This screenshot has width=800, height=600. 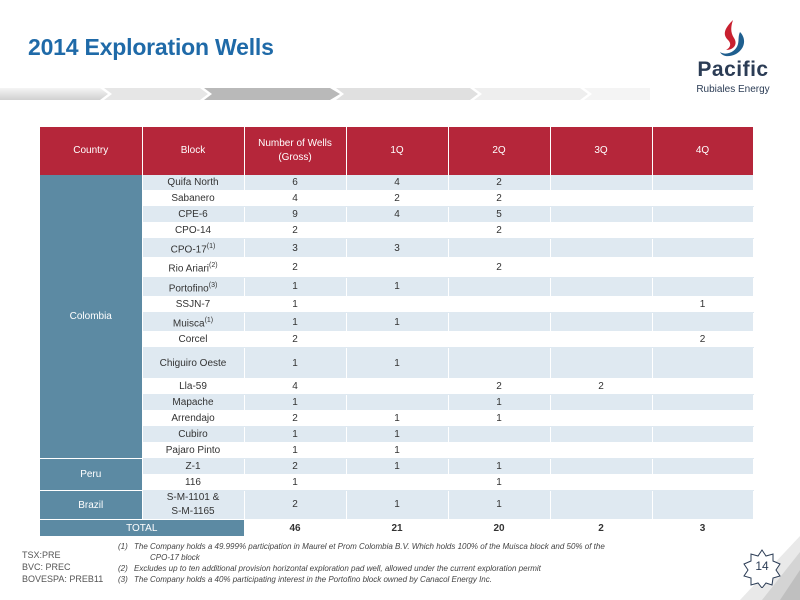 I want to click on table-row: Mapache 1 1, so click(x=397, y=403).